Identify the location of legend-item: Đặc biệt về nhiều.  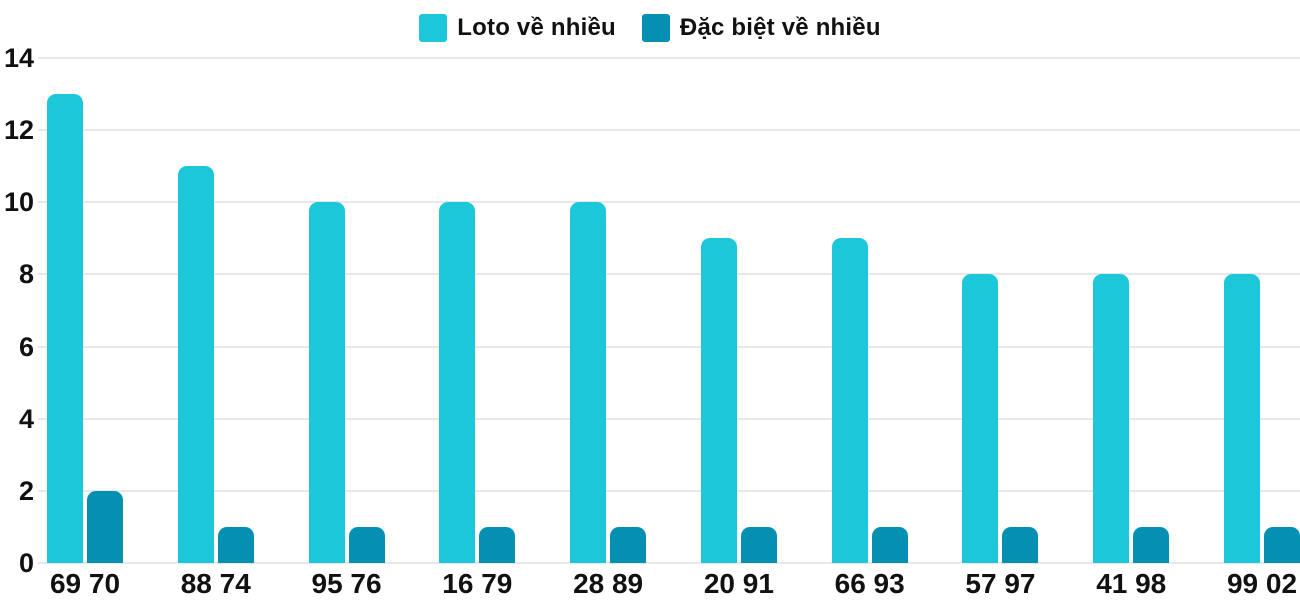
(761, 28).